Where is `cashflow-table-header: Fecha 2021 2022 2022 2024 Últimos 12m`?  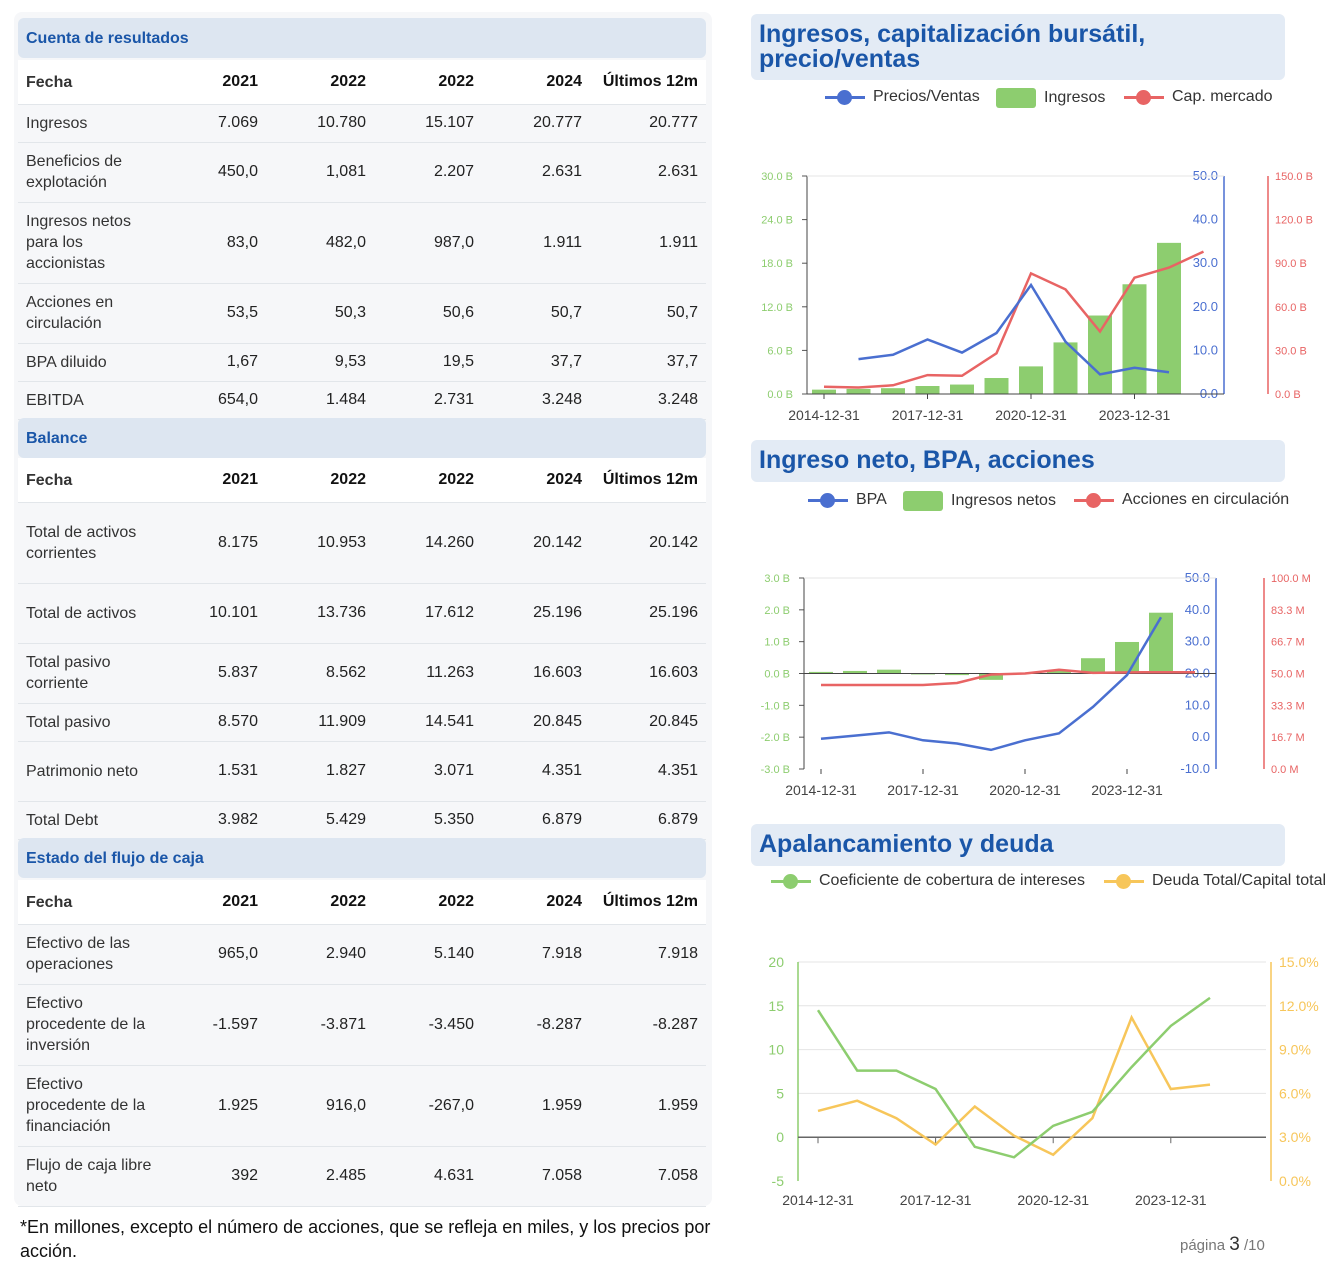
cashflow-table-header: Fecha 2021 2022 2022 2024 Últimos 12m is located at coordinates (362, 902).